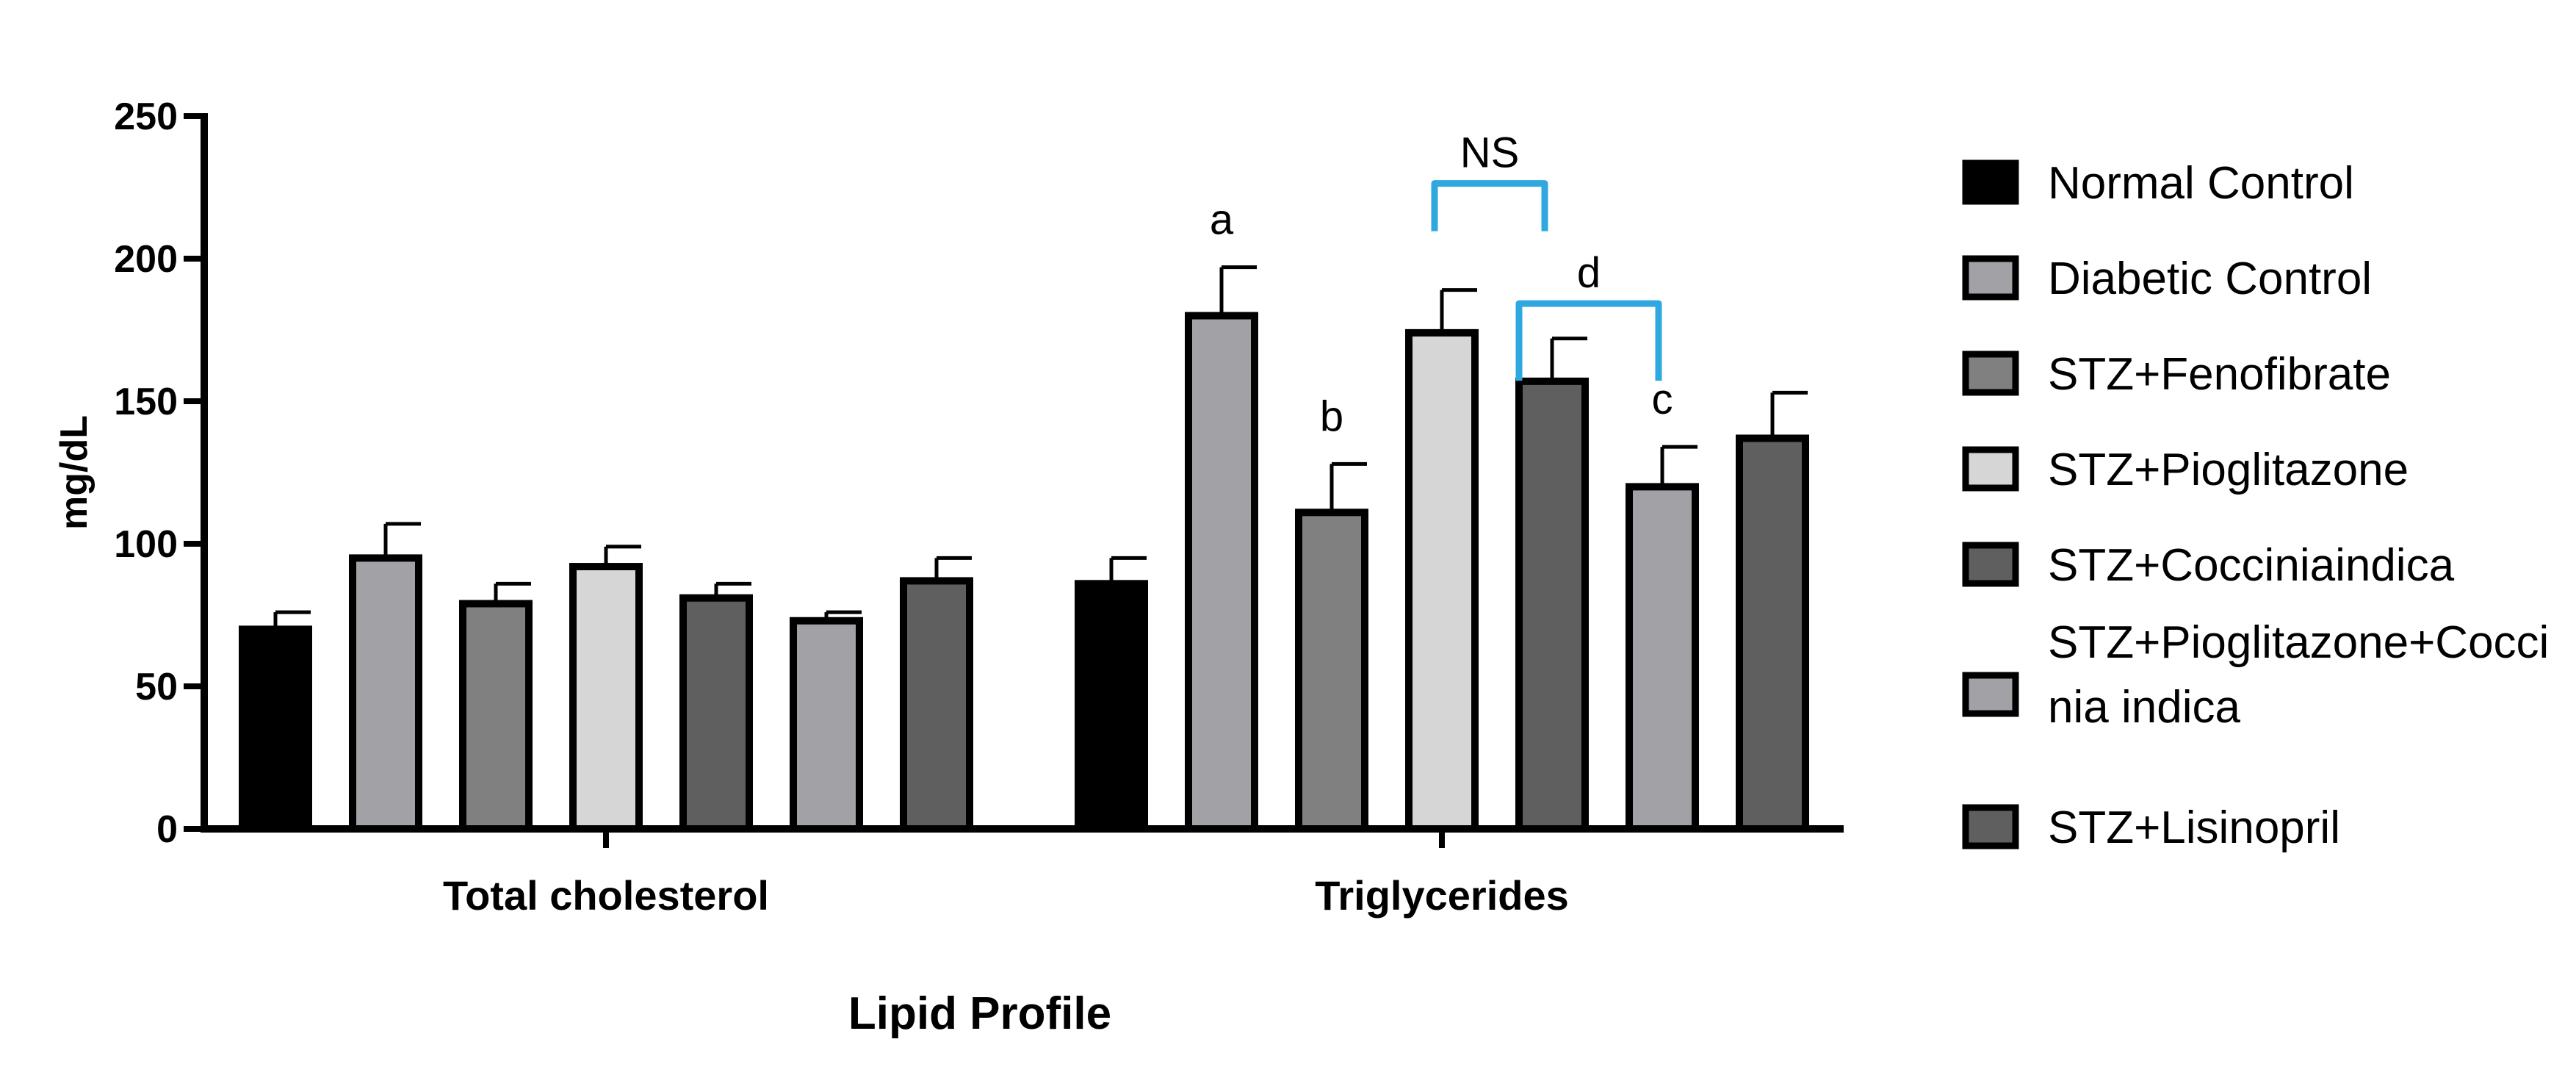  Describe the element at coordinates (1589, 273) in the screenshot. I see `significance-label: d` at that location.